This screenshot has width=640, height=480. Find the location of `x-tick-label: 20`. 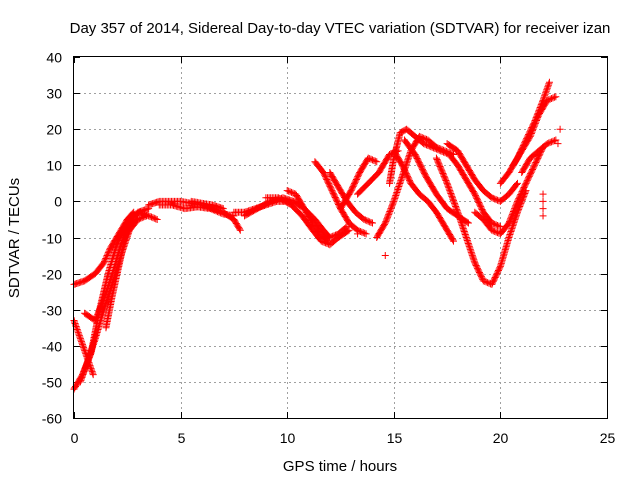

x-tick-label: 20 is located at coordinates (501, 438).